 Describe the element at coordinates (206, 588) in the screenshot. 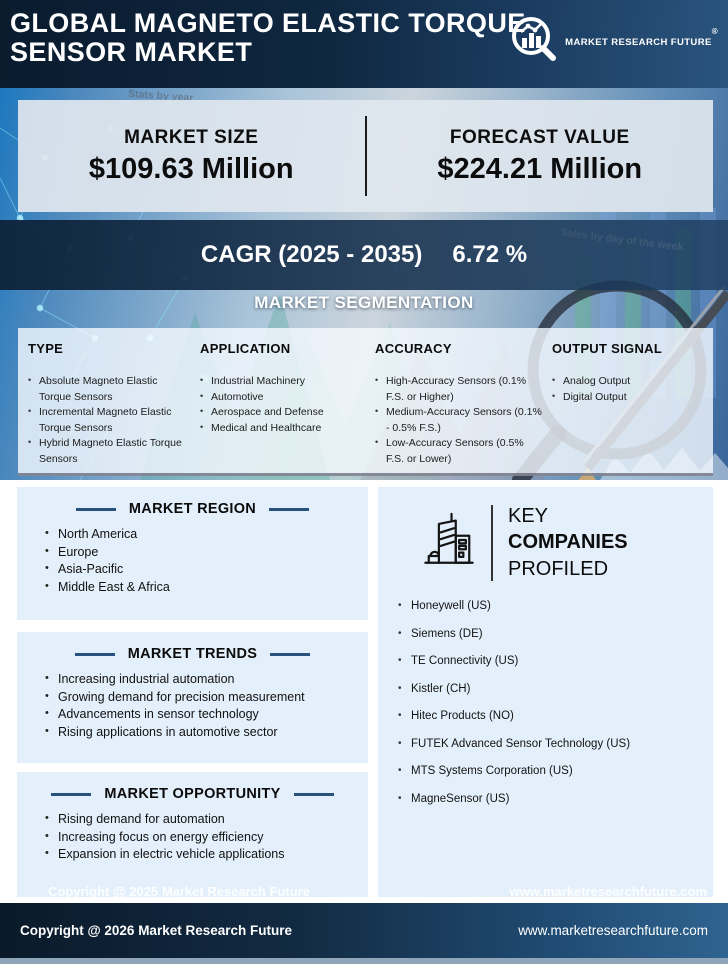

I see `region-item: Middle East & Africa` at that location.